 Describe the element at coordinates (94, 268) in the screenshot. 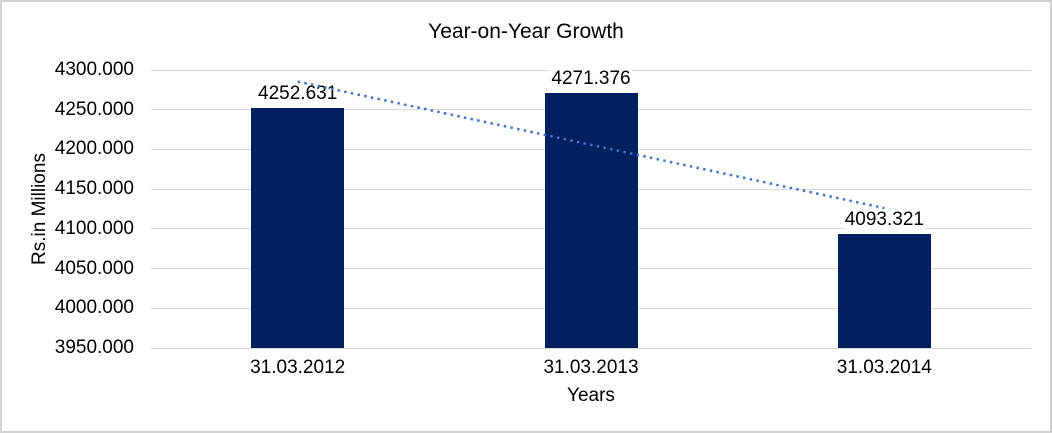

I see `y-tick-label: 4050.000` at that location.